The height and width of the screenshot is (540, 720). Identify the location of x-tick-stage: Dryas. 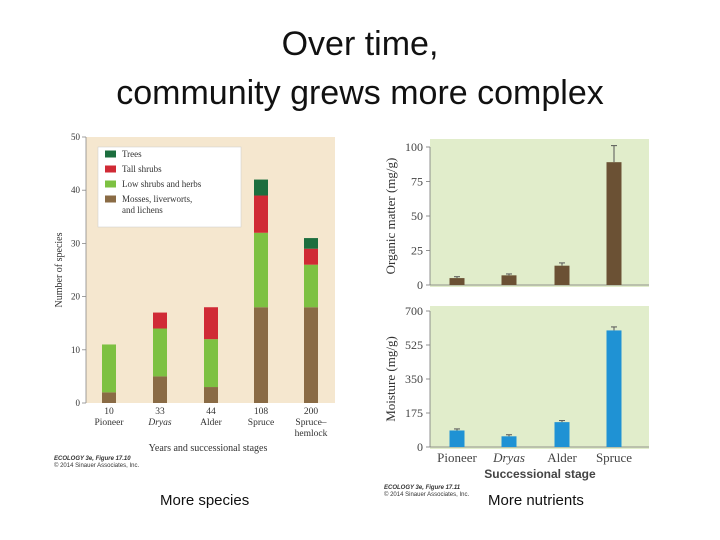
(159, 423).